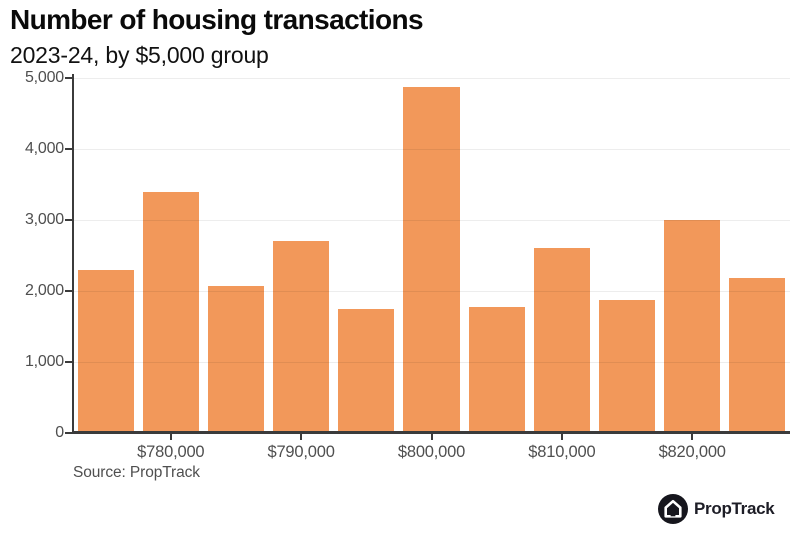 The width and height of the screenshot is (800, 533). What do you see at coordinates (44, 77) in the screenshot?
I see `y-axis-label: 5,000` at bounding box center [44, 77].